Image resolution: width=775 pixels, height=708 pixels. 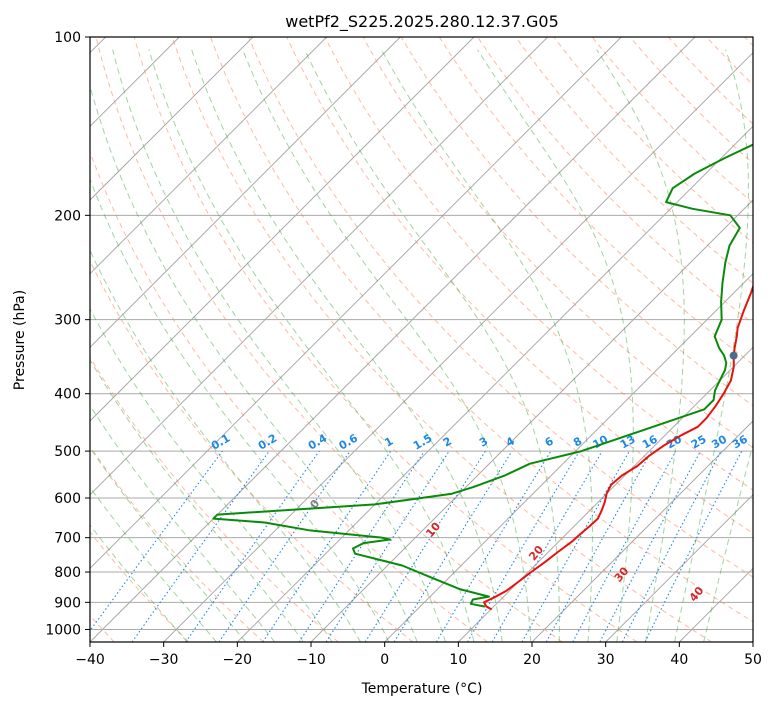 What do you see at coordinates (67, 334) in the screenshot?
I see `y-axis-ticks: 100 200 300 400 500 600 700 800 900 1000` at bounding box center [67, 334].